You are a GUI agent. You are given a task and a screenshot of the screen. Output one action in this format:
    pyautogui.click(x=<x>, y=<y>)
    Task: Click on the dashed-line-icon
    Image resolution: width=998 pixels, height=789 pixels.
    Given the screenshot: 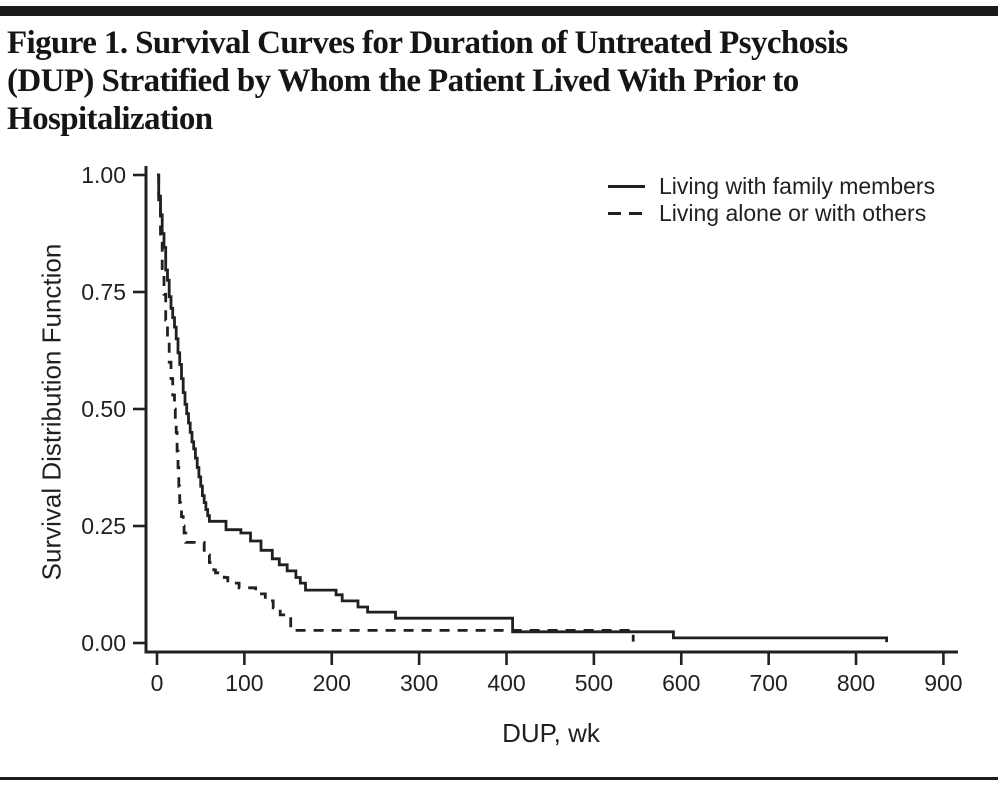 What is the action you would take?
    pyautogui.click(x=626, y=213)
    